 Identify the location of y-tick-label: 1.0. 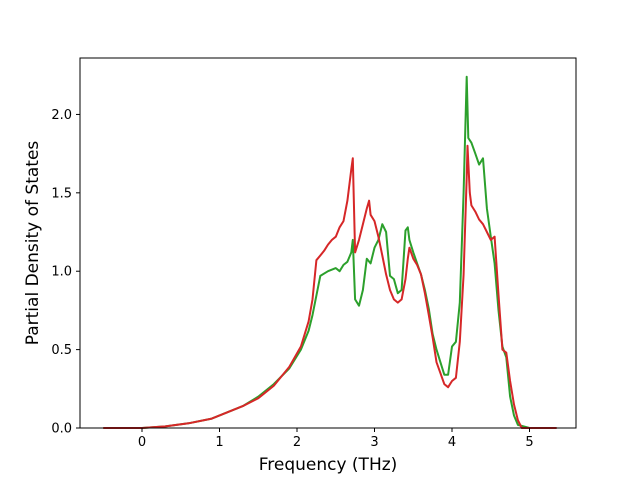
(61, 272).